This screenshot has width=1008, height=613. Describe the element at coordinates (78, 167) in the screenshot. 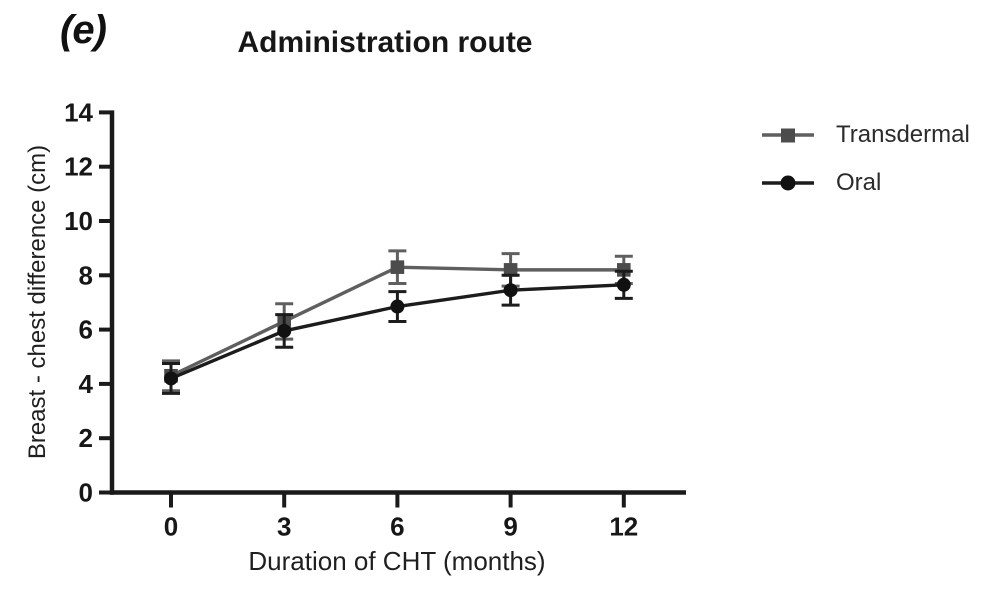

I see `y-tick-label: 12` at that location.